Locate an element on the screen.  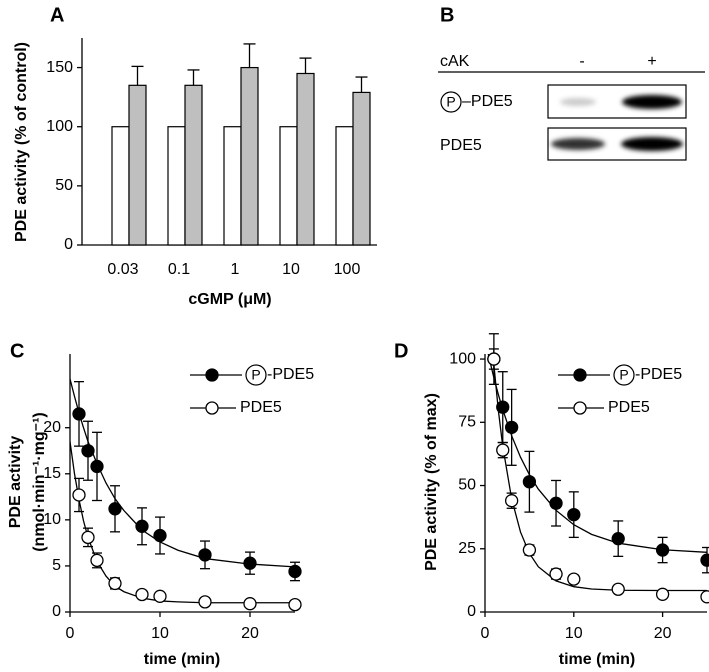
x-axis-label: time (min) is located at coordinates (597, 659).